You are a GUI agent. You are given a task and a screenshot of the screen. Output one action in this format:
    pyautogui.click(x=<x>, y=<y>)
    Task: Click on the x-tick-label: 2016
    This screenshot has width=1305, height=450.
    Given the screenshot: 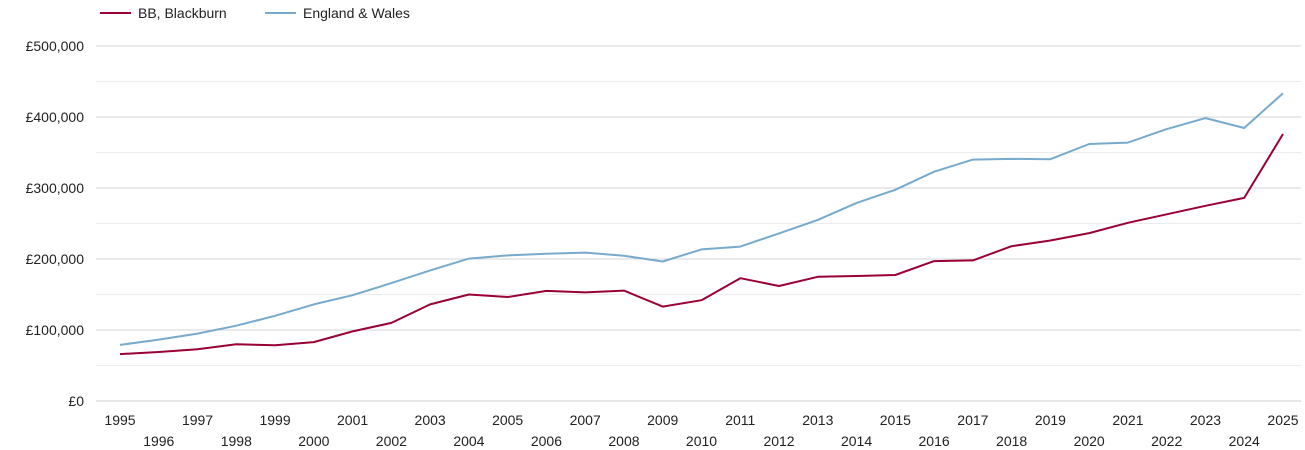 What is the action you would take?
    pyautogui.click(x=934, y=441)
    